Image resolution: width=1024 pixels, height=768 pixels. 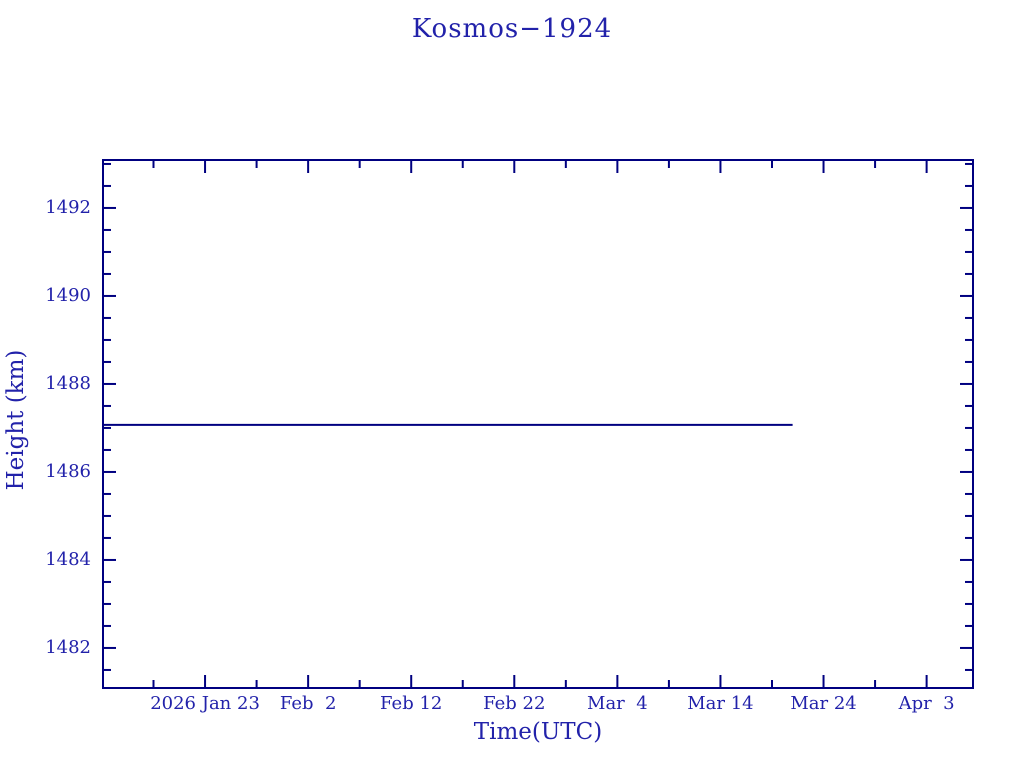 I want to click on x-tick-label: Feb 22, so click(x=514, y=703).